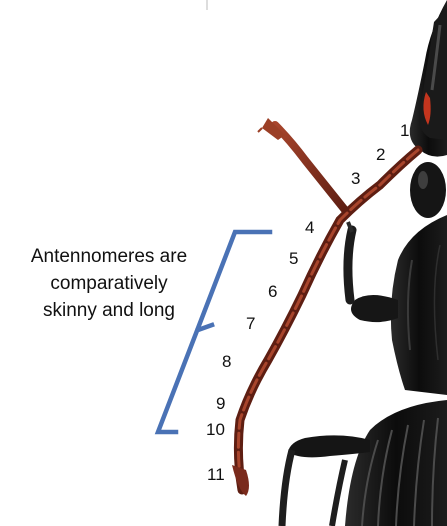 Image resolution: width=447 pixels, height=526 pixels. I want to click on segment-label-11: 11, so click(216, 474).